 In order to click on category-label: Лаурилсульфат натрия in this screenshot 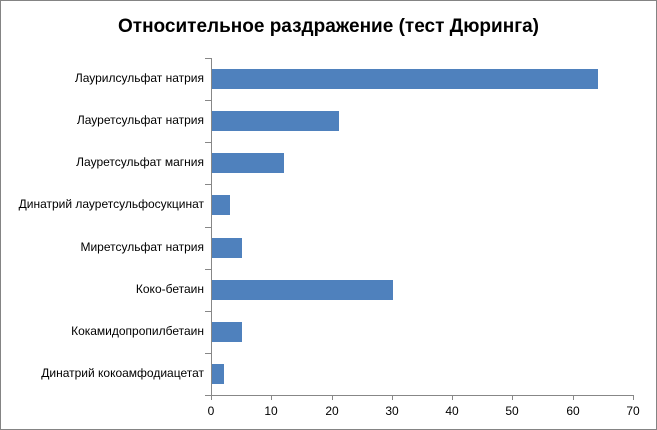, I will do `click(139, 78)`.